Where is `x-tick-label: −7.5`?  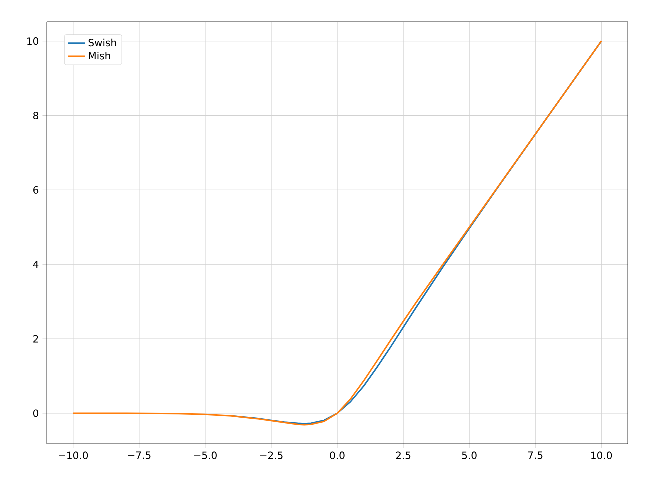
x-tick-label: −7.5 is located at coordinates (139, 456).